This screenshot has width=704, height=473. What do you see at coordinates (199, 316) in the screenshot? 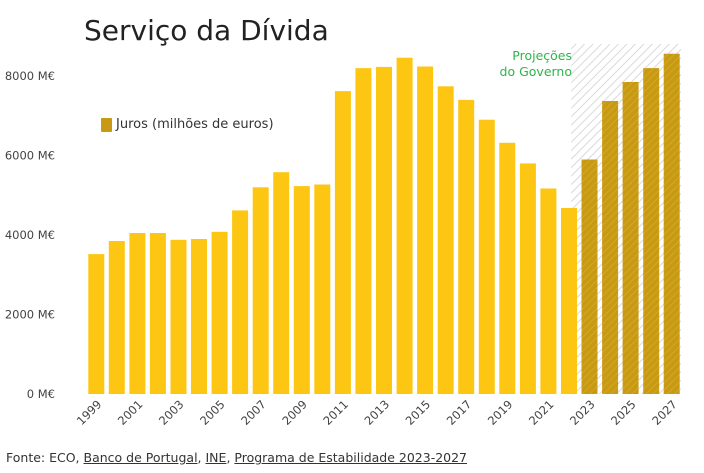
I see `bar-2004` at bounding box center [199, 316].